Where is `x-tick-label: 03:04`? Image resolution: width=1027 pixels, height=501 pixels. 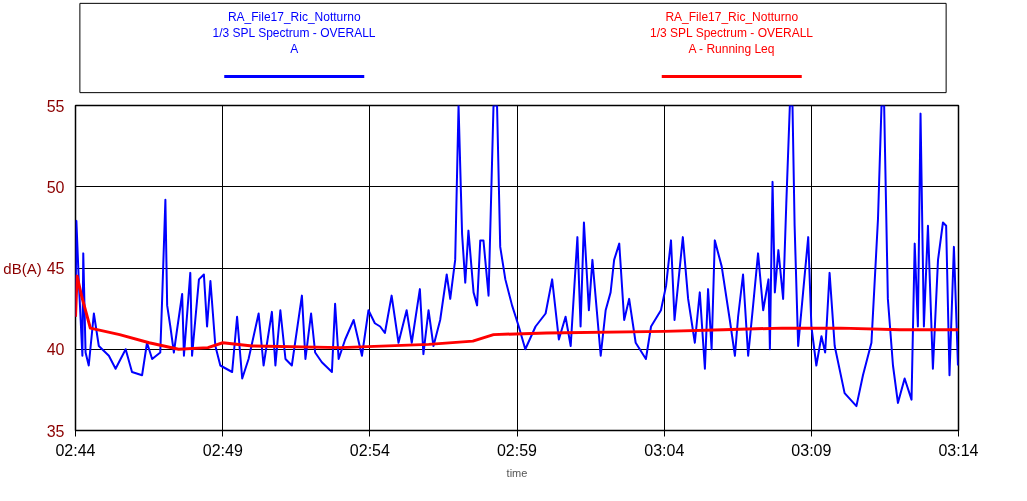
x-tick-label: 03:04 is located at coordinates (664, 450).